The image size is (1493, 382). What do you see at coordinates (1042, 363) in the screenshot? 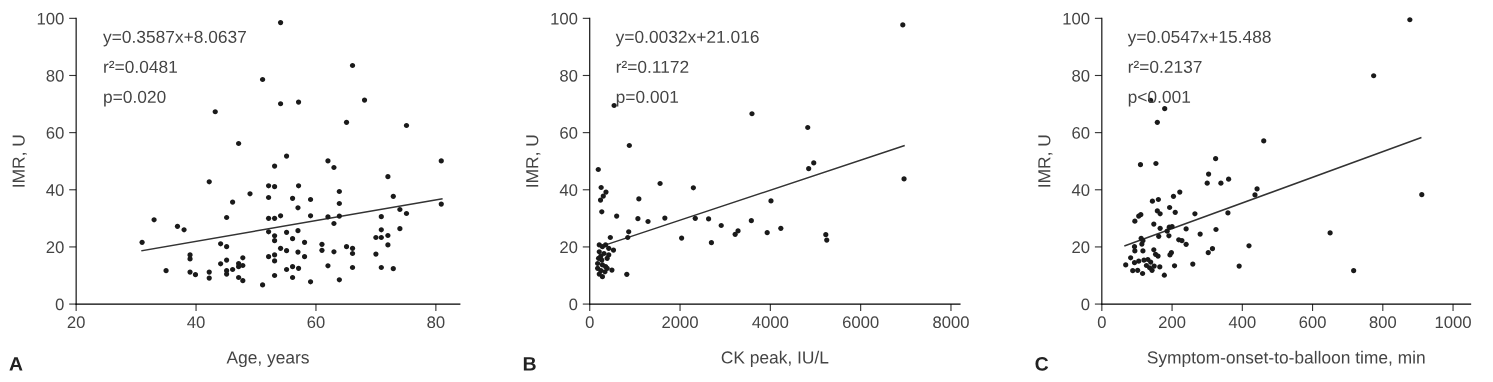
I see `text: C` at bounding box center [1042, 363].